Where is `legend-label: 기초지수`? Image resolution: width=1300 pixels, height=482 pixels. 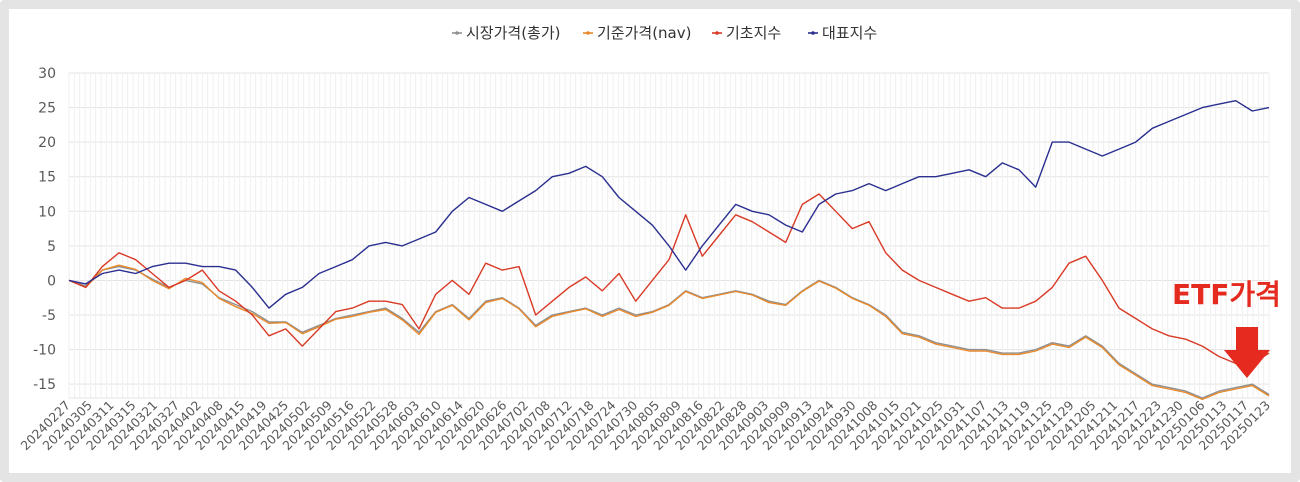 legend-label: 기초지수 is located at coordinates (753, 33).